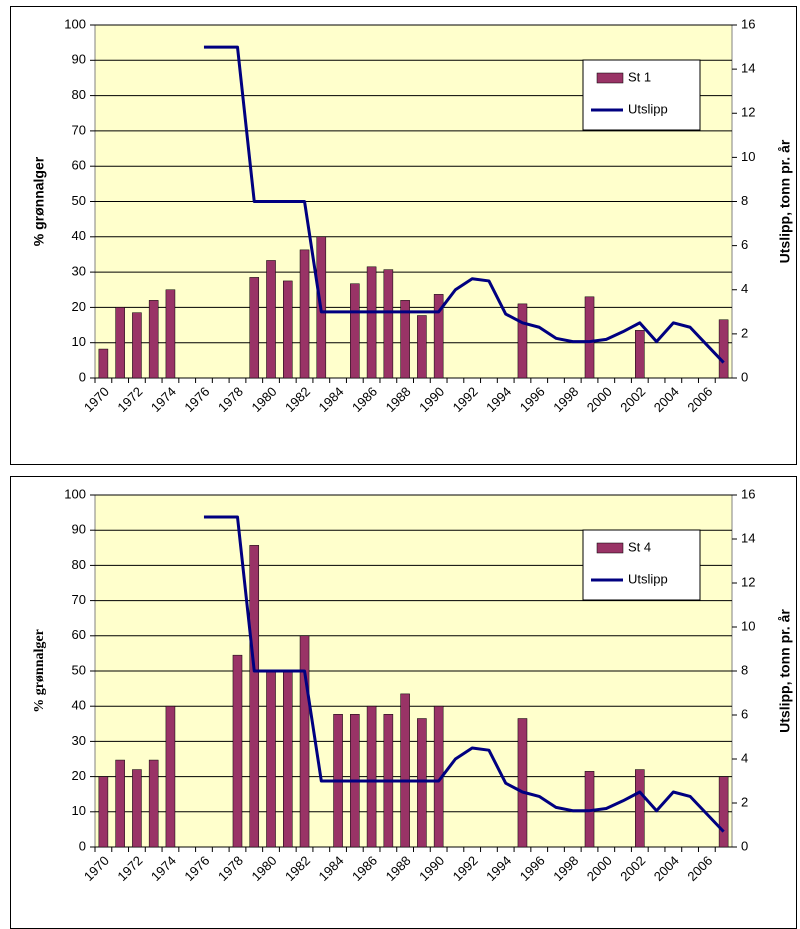  What do you see at coordinates (639, 546) in the screenshot?
I see `legend-label: St 4` at bounding box center [639, 546].